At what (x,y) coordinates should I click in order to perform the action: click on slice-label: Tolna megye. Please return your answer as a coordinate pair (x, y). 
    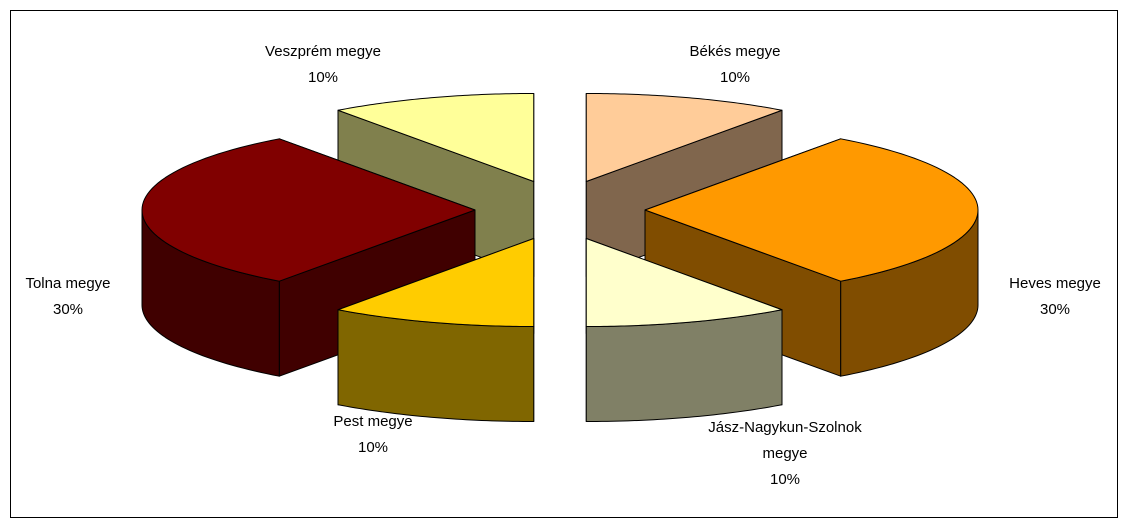
    Looking at the image, I should click on (68, 283).